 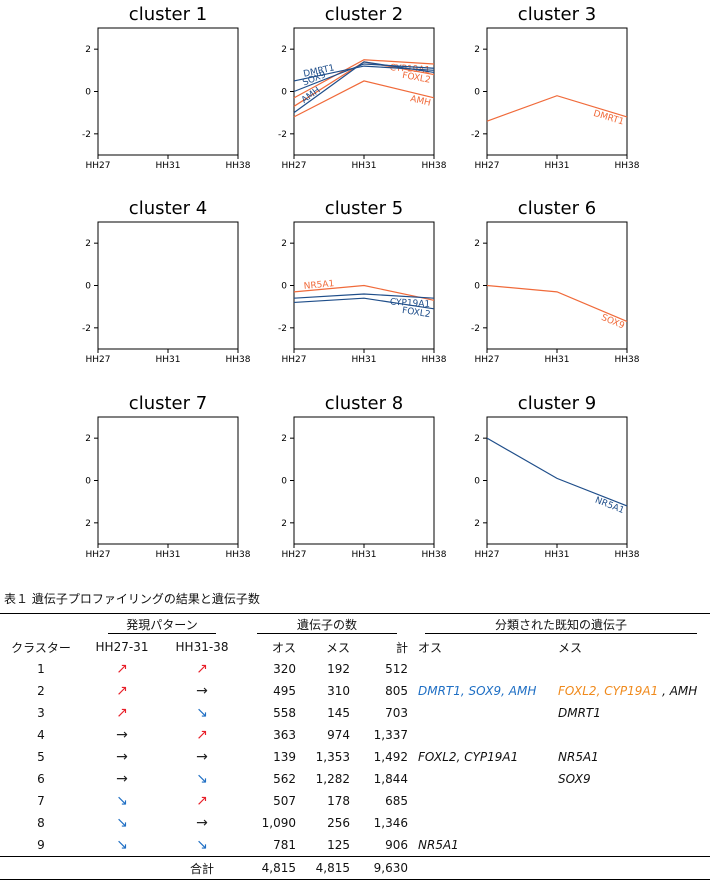 What do you see at coordinates (355, 735) in the screenshot?
I see `table-row: 4 → ↗ 363 974 1,337` at bounding box center [355, 735].